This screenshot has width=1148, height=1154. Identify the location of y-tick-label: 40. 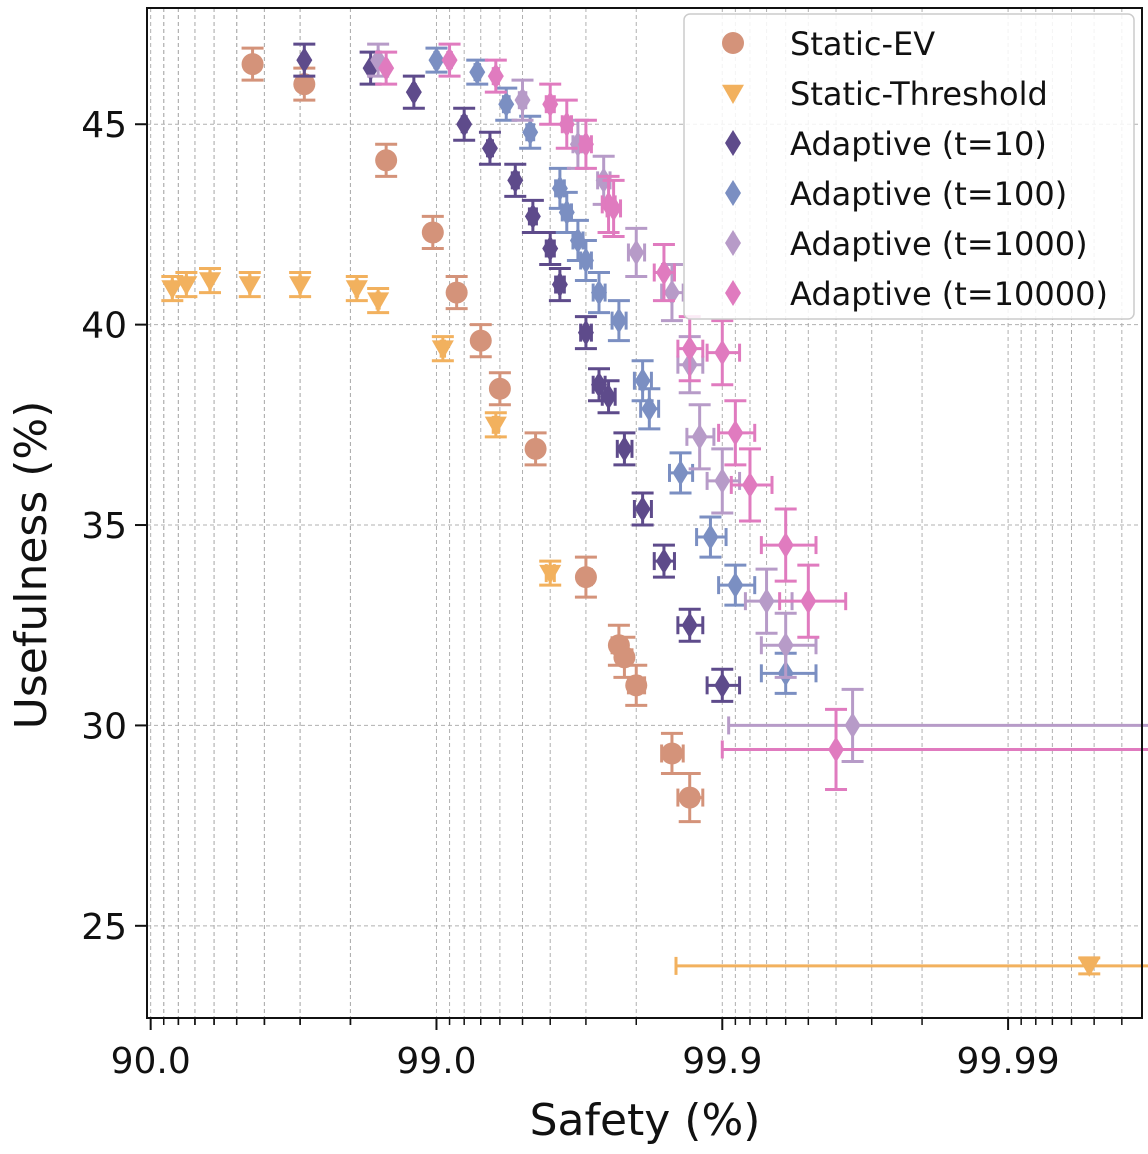
(104, 326).